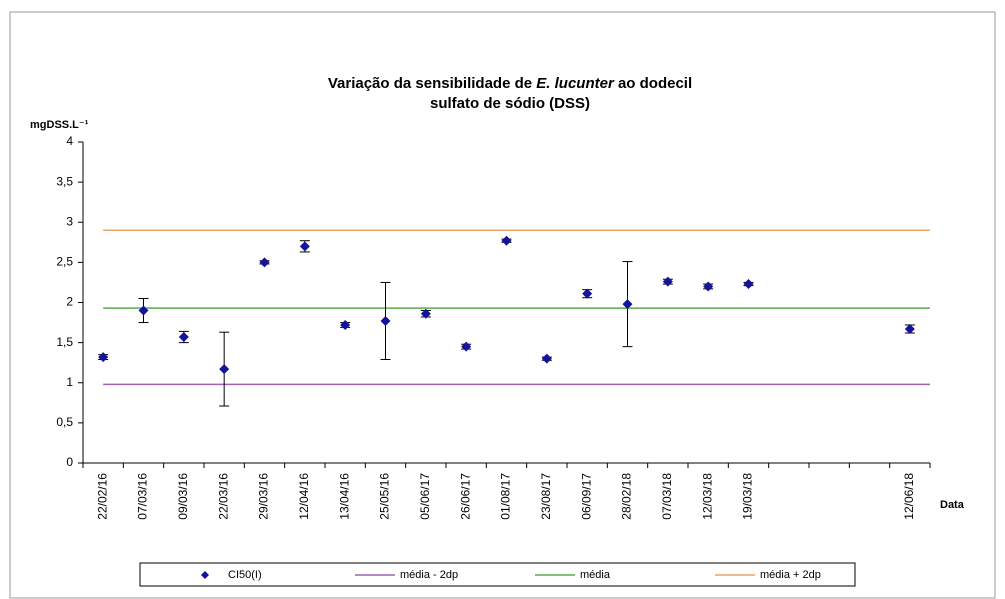 The width and height of the screenshot is (1005, 599). Describe the element at coordinates (510, 103) in the screenshot. I see `chart-title: sulfato de sódio (DSS)` at that location.